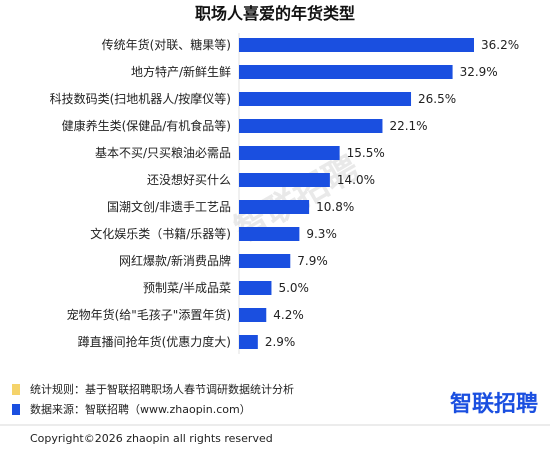  I want to click on category-label: 健康养生类(保健品/有机食品等), so click(146, 125).